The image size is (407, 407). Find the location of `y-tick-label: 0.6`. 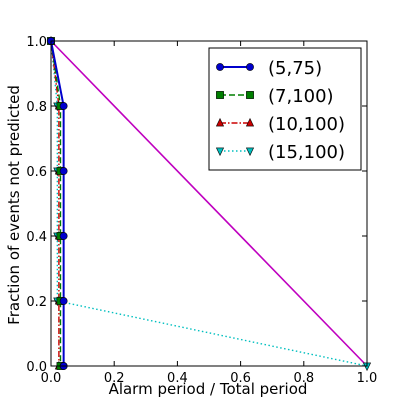

y-tick-label: 0.6 is located at coordinates (36, 172).